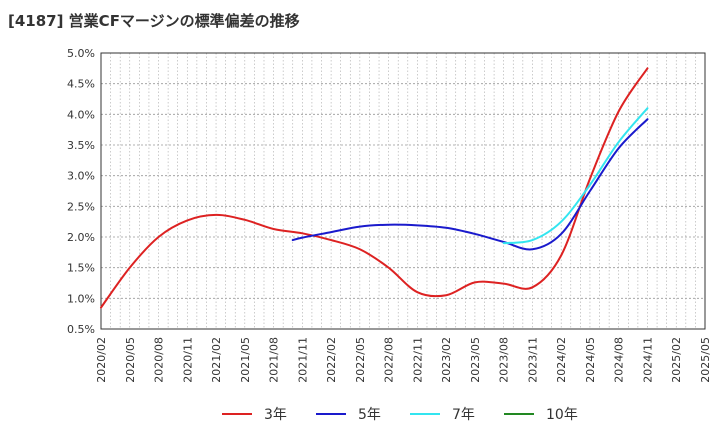 This screenshot has width=720, height=440. What do you see at coordinates (81, 84) in the screenshot?
I see `y-tick-label: 4.5%` at bounding box center [81, 84].